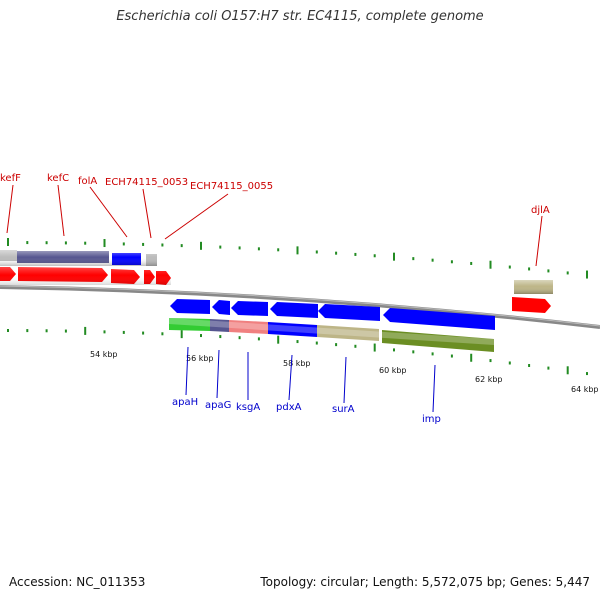 The height and width of the screenshot is (600, 600). What do you see at coordinates (585, 389) in the screenshot?
I see `kbp-label: 64 kbp` at bounding box center [585, 389].